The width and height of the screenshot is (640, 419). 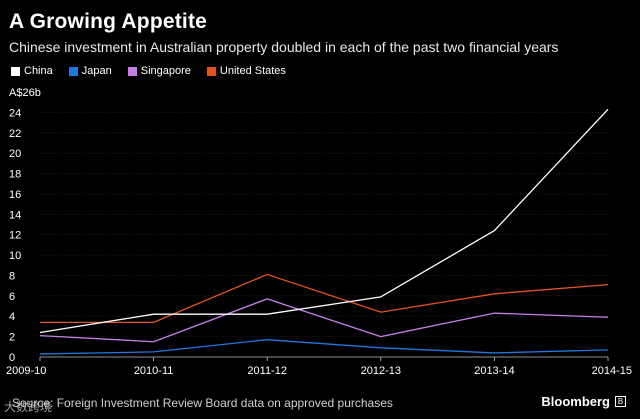 What do you see at coordinates (12, 358) in the screenshot?
I see `y-tick-label-0: 0` at bounding box center [12, 358].